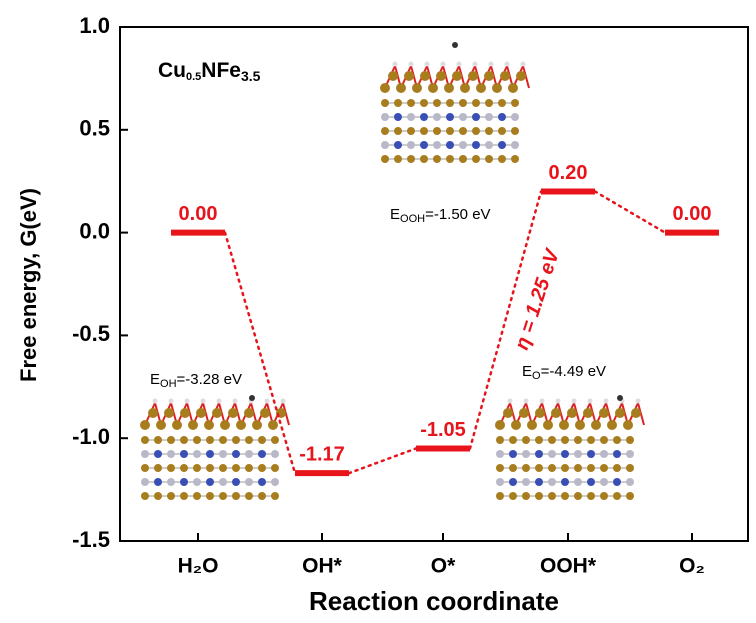 The width and height of the screenshot is (756, 623). What do you see at coordinates (94, 230) in the screenshot?
I see `y-tick-label: 0.0` at bounding box center [94, 230].